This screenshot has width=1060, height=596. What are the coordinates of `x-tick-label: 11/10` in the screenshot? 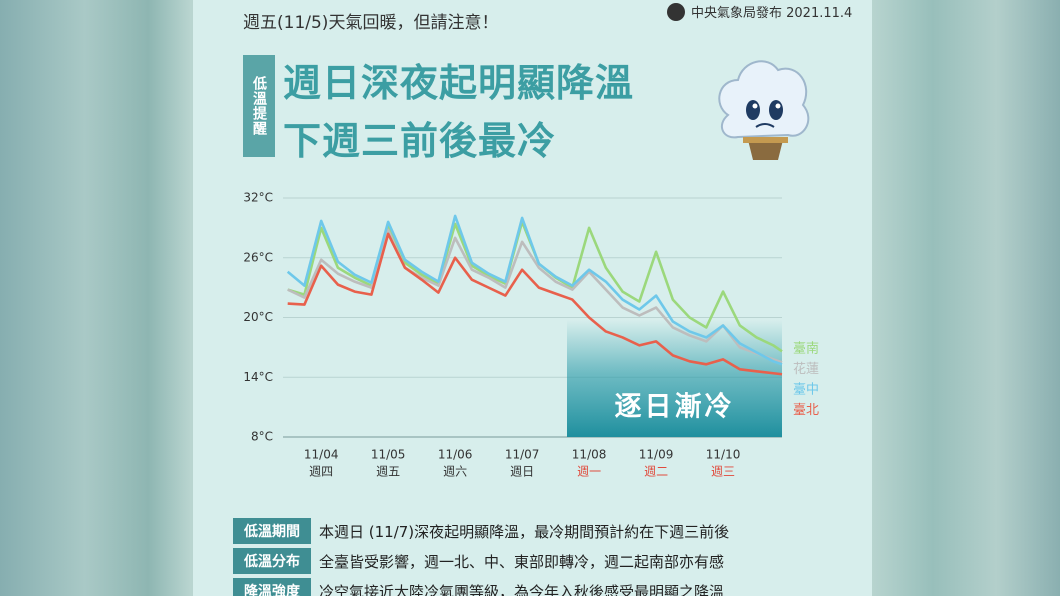 It's located at (723, 455).